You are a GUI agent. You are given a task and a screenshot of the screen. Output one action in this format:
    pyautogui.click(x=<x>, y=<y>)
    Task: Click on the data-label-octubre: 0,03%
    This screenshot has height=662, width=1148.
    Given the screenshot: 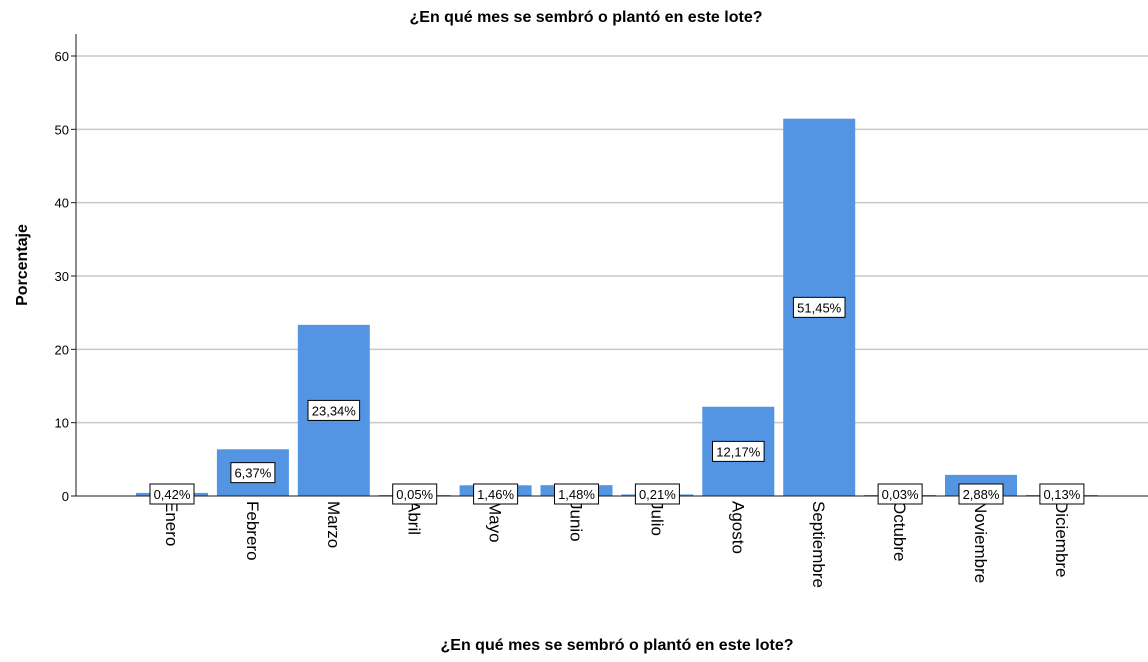 What is the action you would take?
    pyautogui.click(x=900, y=494)
    